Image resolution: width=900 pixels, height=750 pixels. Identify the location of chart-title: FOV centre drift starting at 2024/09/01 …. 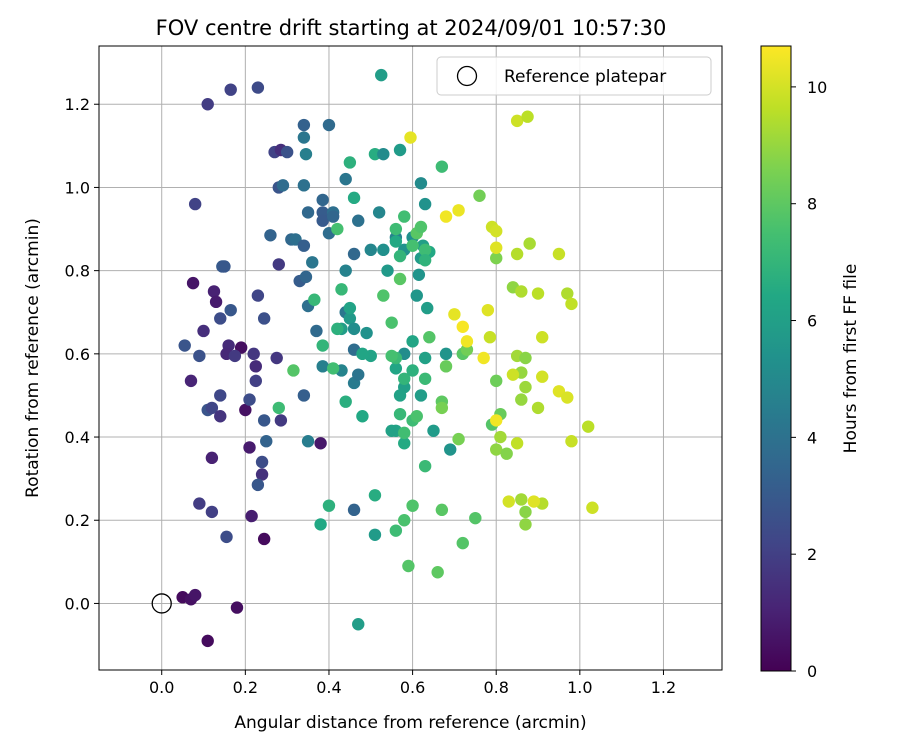
(411, 28).